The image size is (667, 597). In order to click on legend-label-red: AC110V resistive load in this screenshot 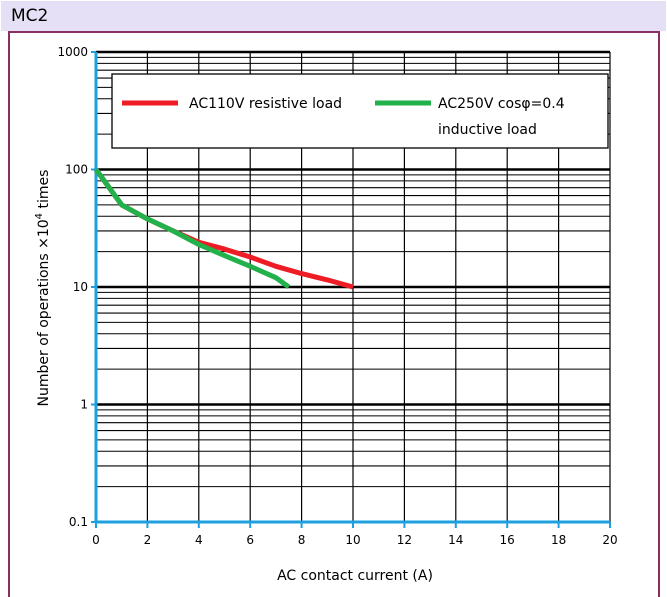, I will do `click(265, 104)`.